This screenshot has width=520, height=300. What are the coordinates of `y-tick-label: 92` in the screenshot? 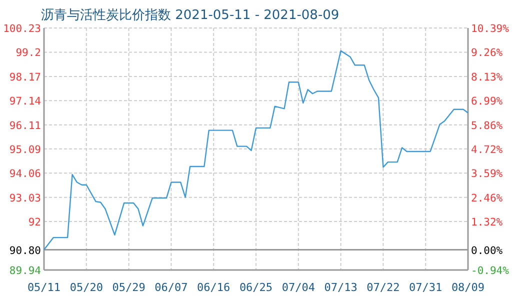 It's located at (34, 222).